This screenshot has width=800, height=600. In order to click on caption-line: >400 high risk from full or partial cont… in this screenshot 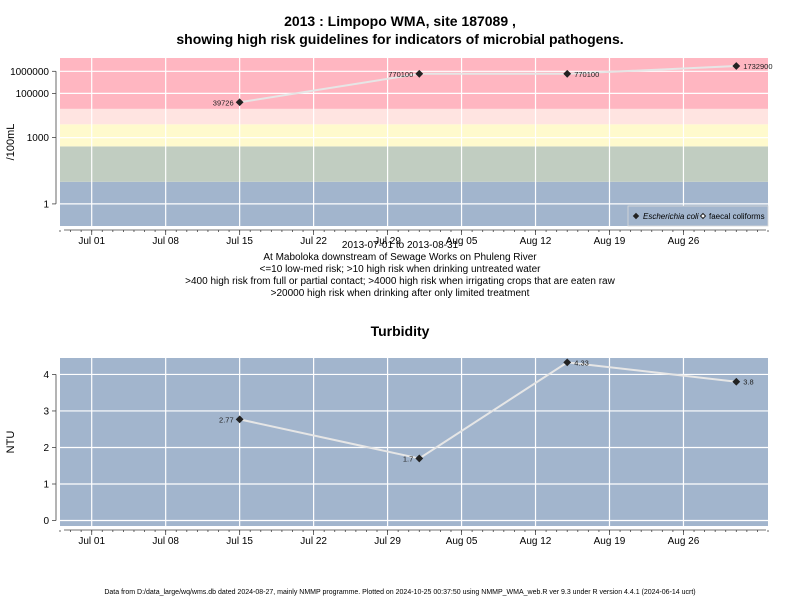, I will do `click(400, 281)`.